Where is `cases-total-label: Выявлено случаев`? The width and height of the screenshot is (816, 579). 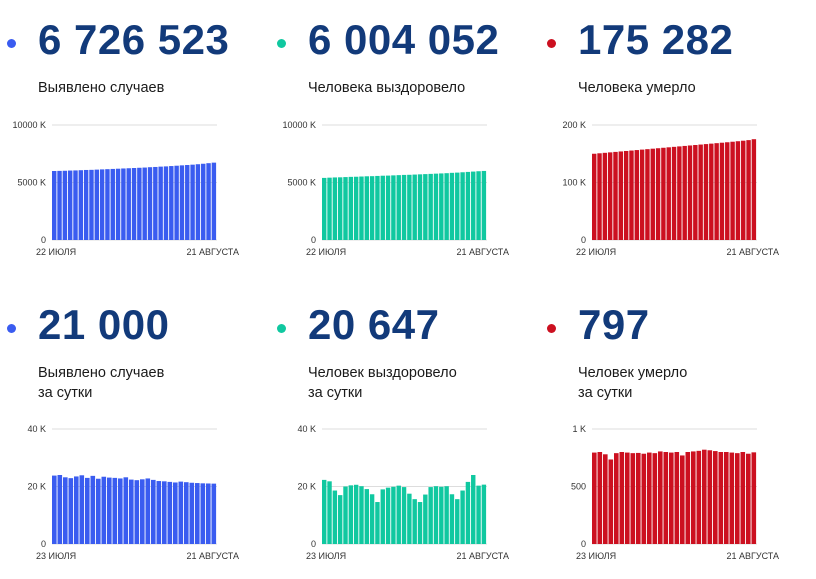
cases-total-label: Выявлено случаев is located at coordinates (101, 88).